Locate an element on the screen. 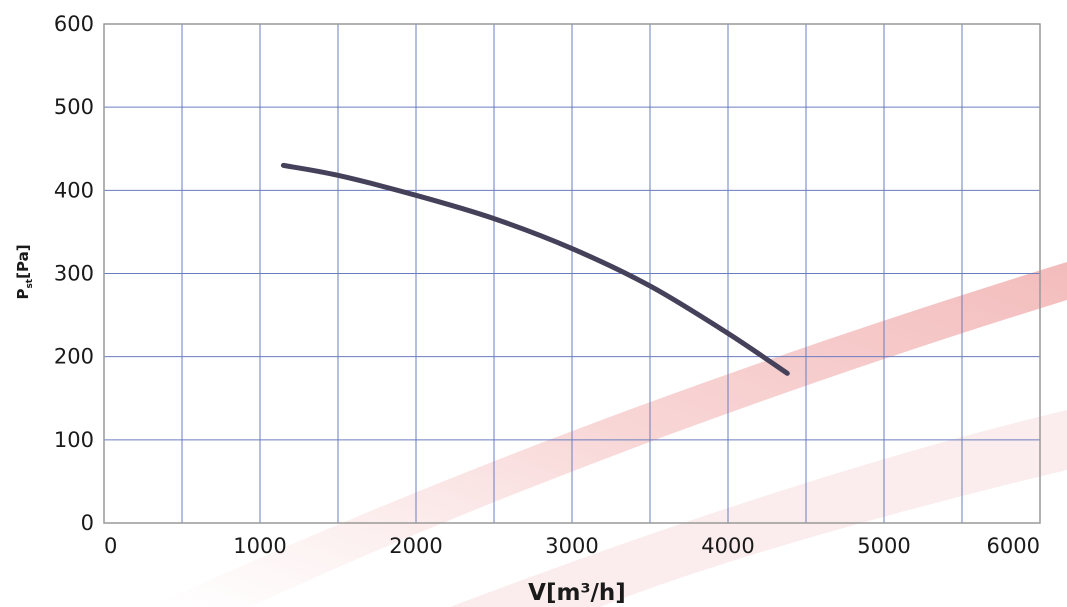 The height and width of the screenshot is (607, 1067). x-tick-label: 2000 is located at coordinates (415, 546).